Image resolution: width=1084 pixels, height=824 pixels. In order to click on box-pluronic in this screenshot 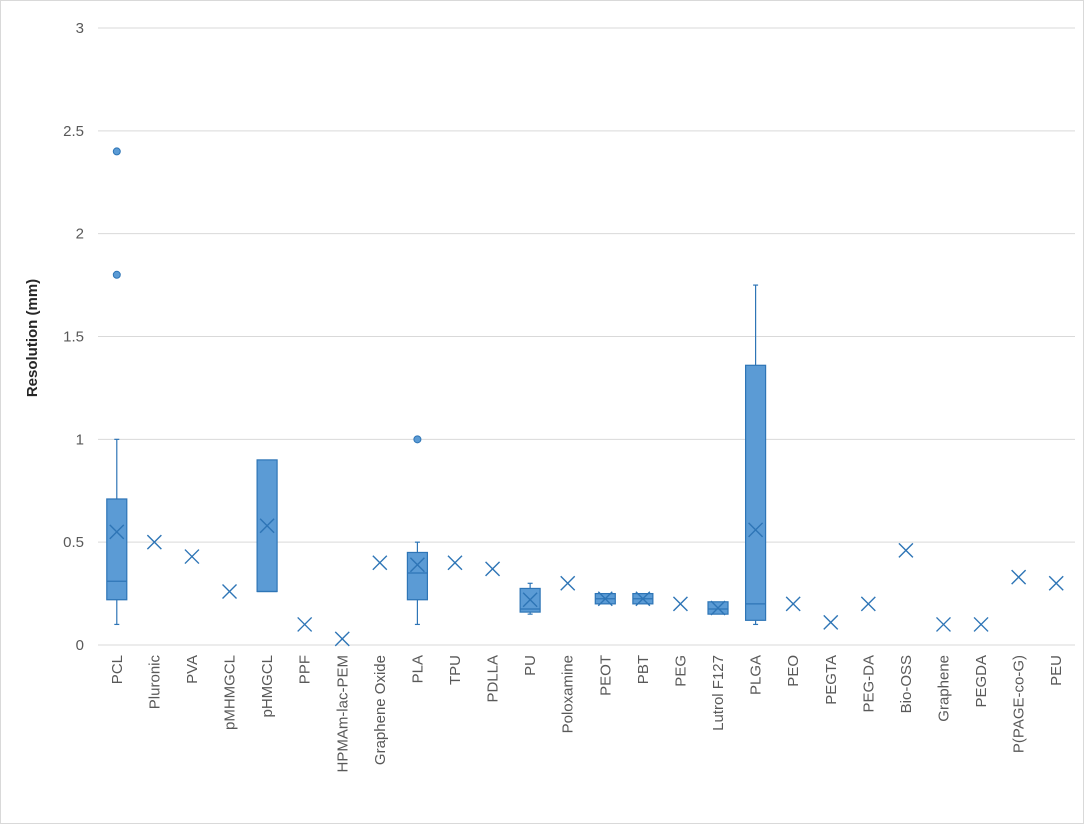, I will do `click(154, 542)`.